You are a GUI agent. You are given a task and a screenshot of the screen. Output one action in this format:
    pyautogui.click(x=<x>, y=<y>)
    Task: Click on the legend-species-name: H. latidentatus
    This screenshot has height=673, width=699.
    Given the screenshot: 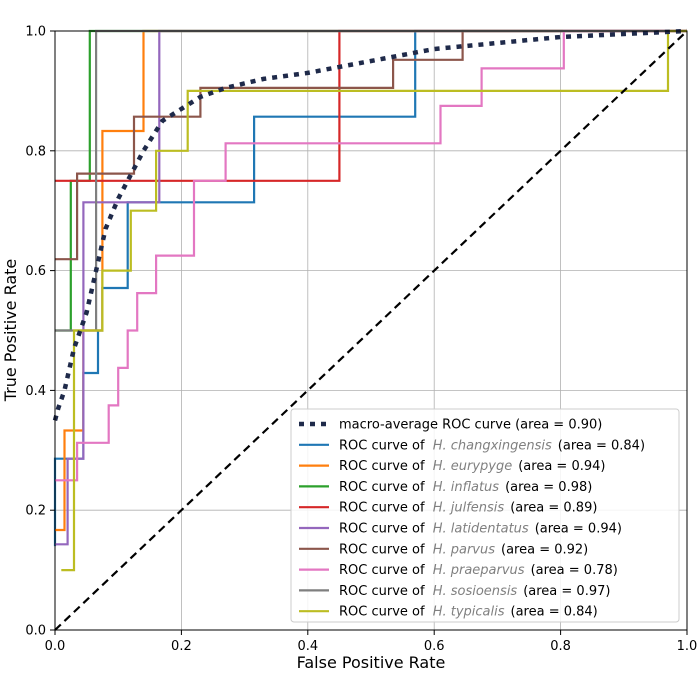 What is the action you would take?
    pyautogui.click(x=481, y=529)
    